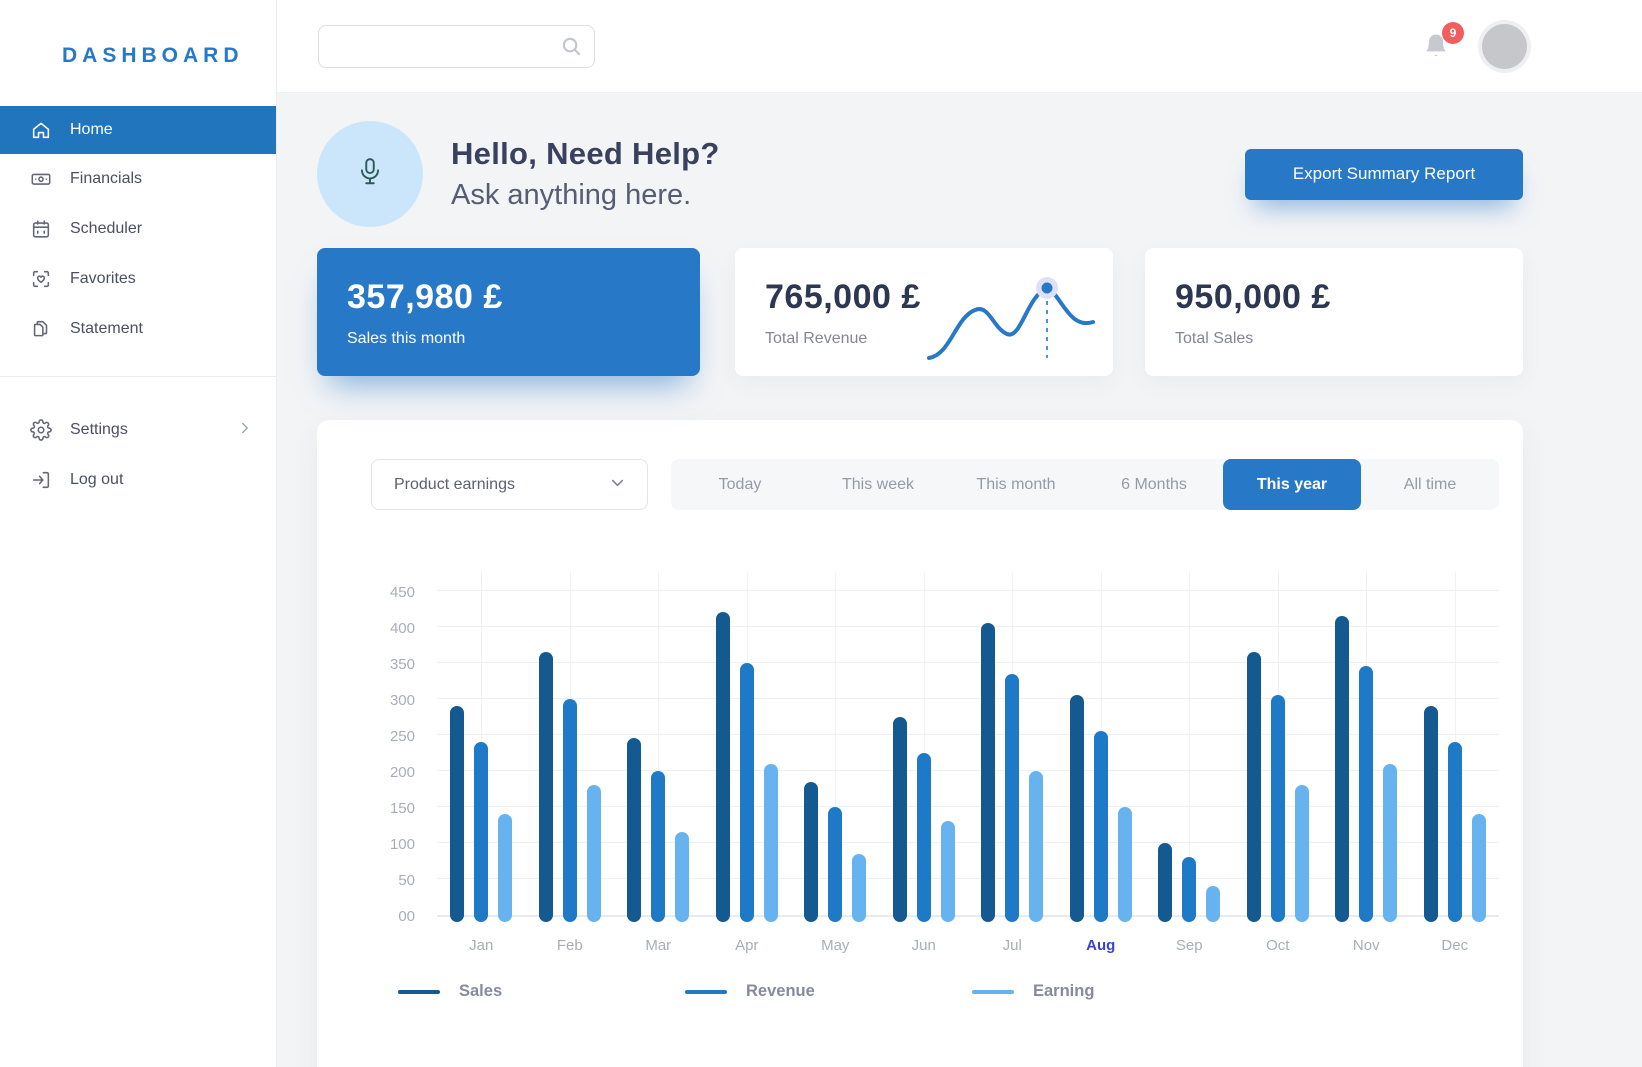 The image size is (1642, 1067). I want to click on sidebar-item-scheduler: Scheduler, so click(138, 229).